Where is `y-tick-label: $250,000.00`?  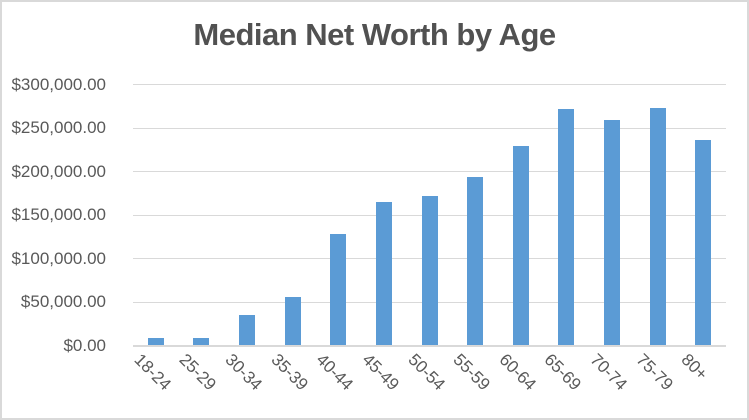
y-tick-label: $250,000.00 is located at coordinates (58, 127).